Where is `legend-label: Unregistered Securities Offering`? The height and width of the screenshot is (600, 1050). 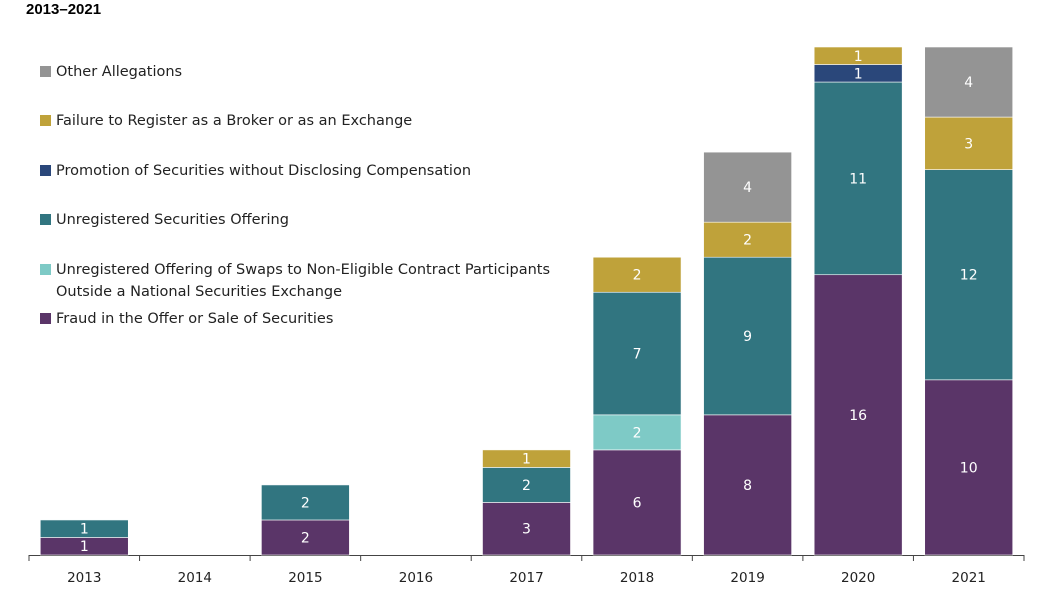
legend-label: Unregistered Securities Offering is located at coordinates (172, 220).